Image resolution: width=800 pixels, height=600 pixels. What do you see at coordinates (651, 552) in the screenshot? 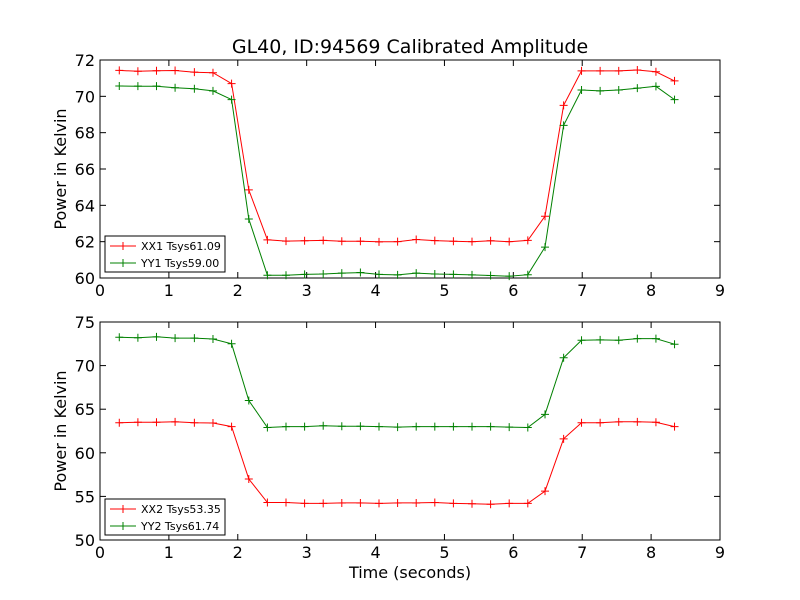
I see `x-tick-label: 8` at bounding box center [651, 552].